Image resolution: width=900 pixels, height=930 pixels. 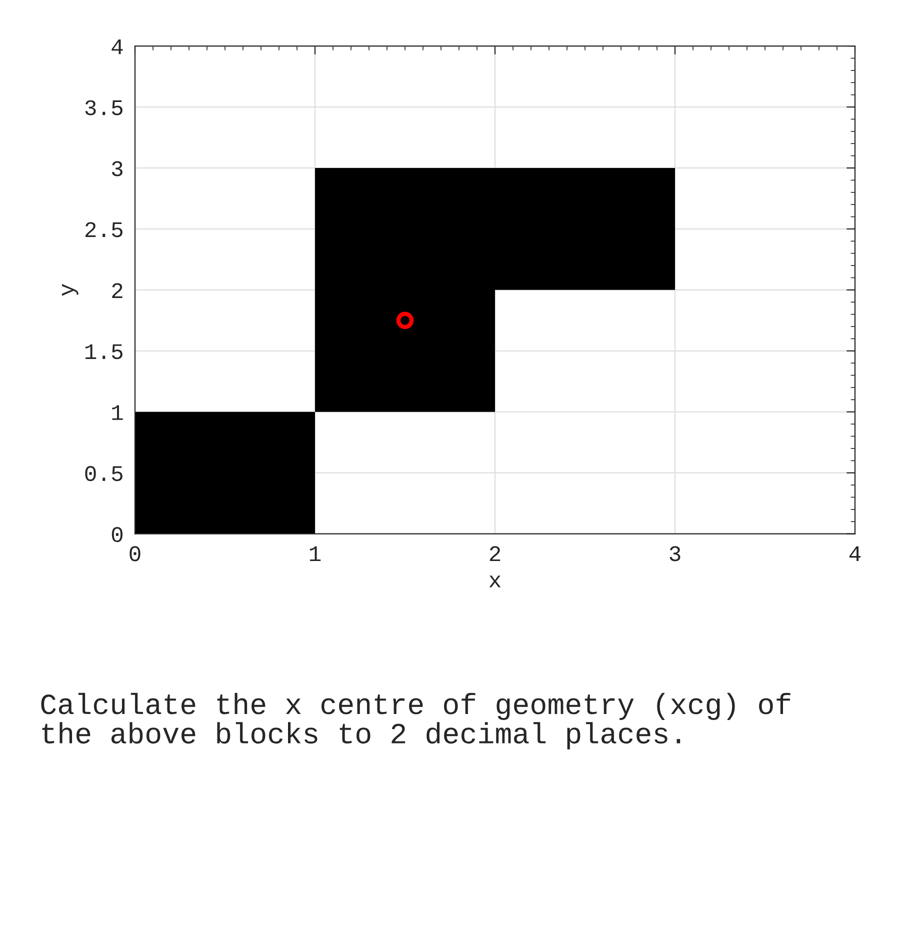 I want to click on x-tick-label: 0, so click(x=135, y=554).